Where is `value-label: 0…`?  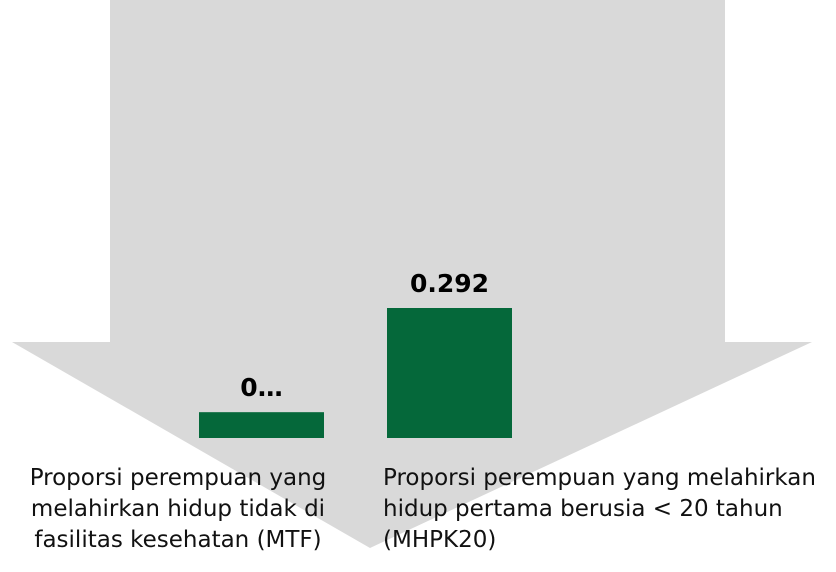
value-label: 0… is located at coordinates (261, 387).